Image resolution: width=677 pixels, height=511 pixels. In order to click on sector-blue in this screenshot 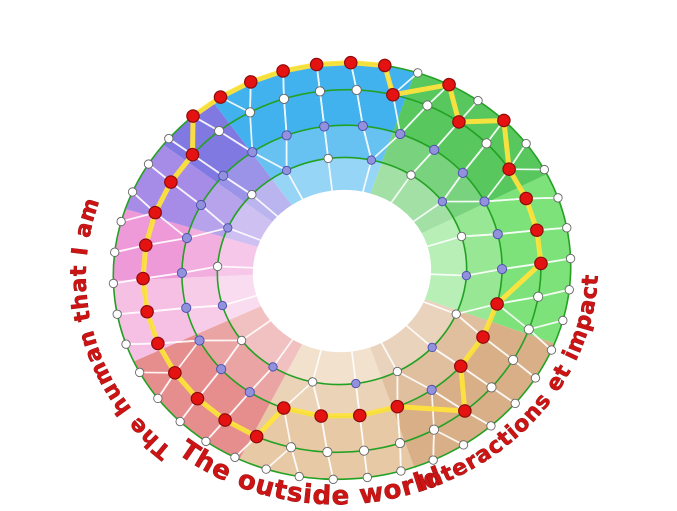, I will do `click(314, 134)`.